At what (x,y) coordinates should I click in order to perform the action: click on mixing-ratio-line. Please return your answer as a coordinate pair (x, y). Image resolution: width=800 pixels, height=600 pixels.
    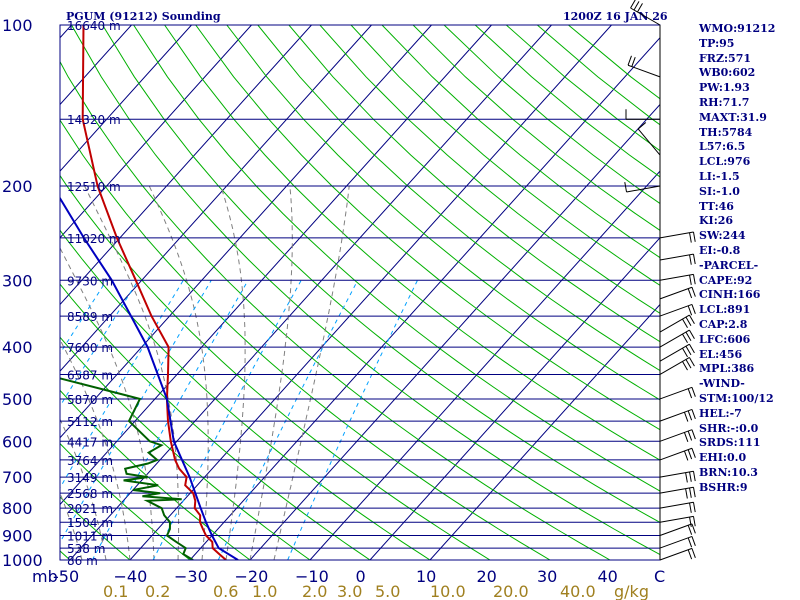
    Looking at the image, I should click on (352, 420).